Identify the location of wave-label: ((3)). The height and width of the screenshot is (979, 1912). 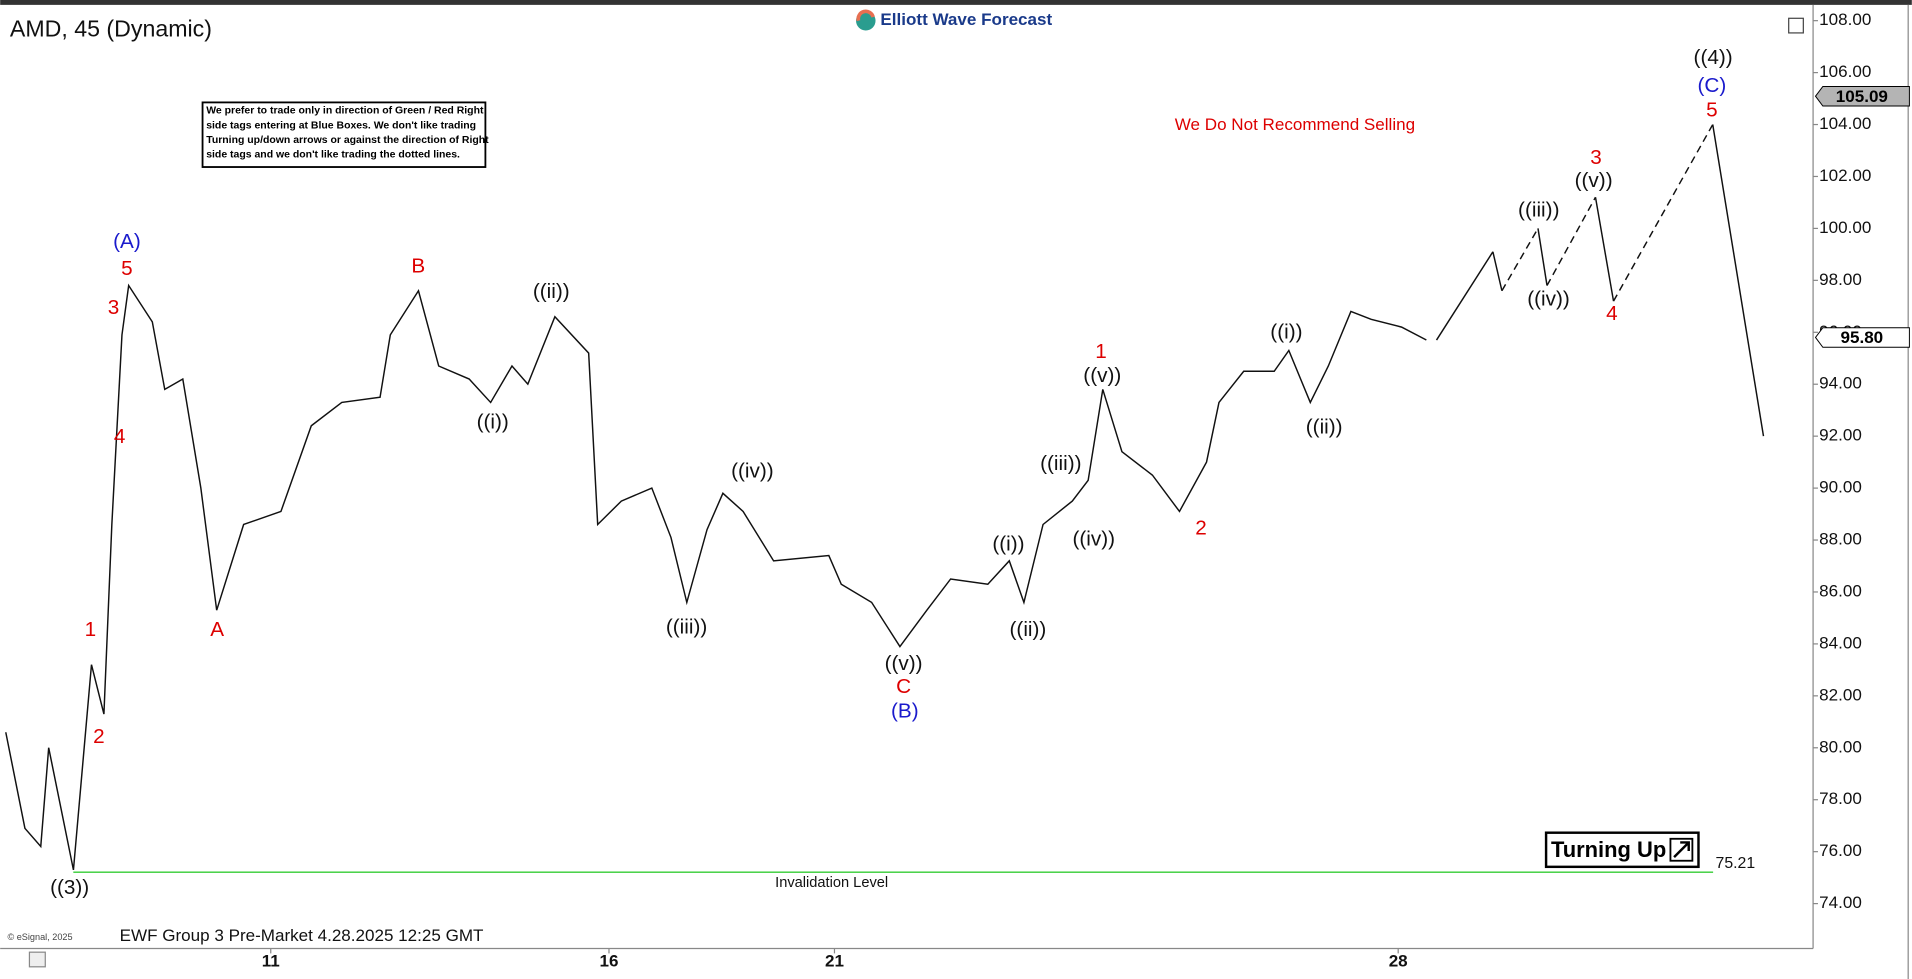
(69, 887).